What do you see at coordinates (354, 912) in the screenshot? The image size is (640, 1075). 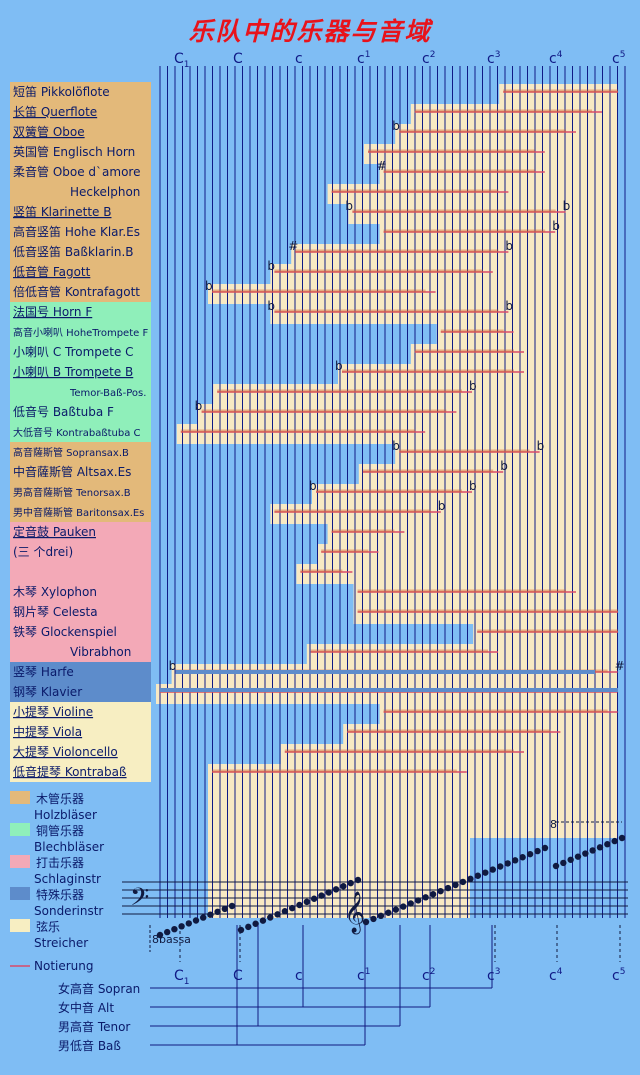 I see `treble-clef-icon: 𝄞` at bounding box center [354, 912].